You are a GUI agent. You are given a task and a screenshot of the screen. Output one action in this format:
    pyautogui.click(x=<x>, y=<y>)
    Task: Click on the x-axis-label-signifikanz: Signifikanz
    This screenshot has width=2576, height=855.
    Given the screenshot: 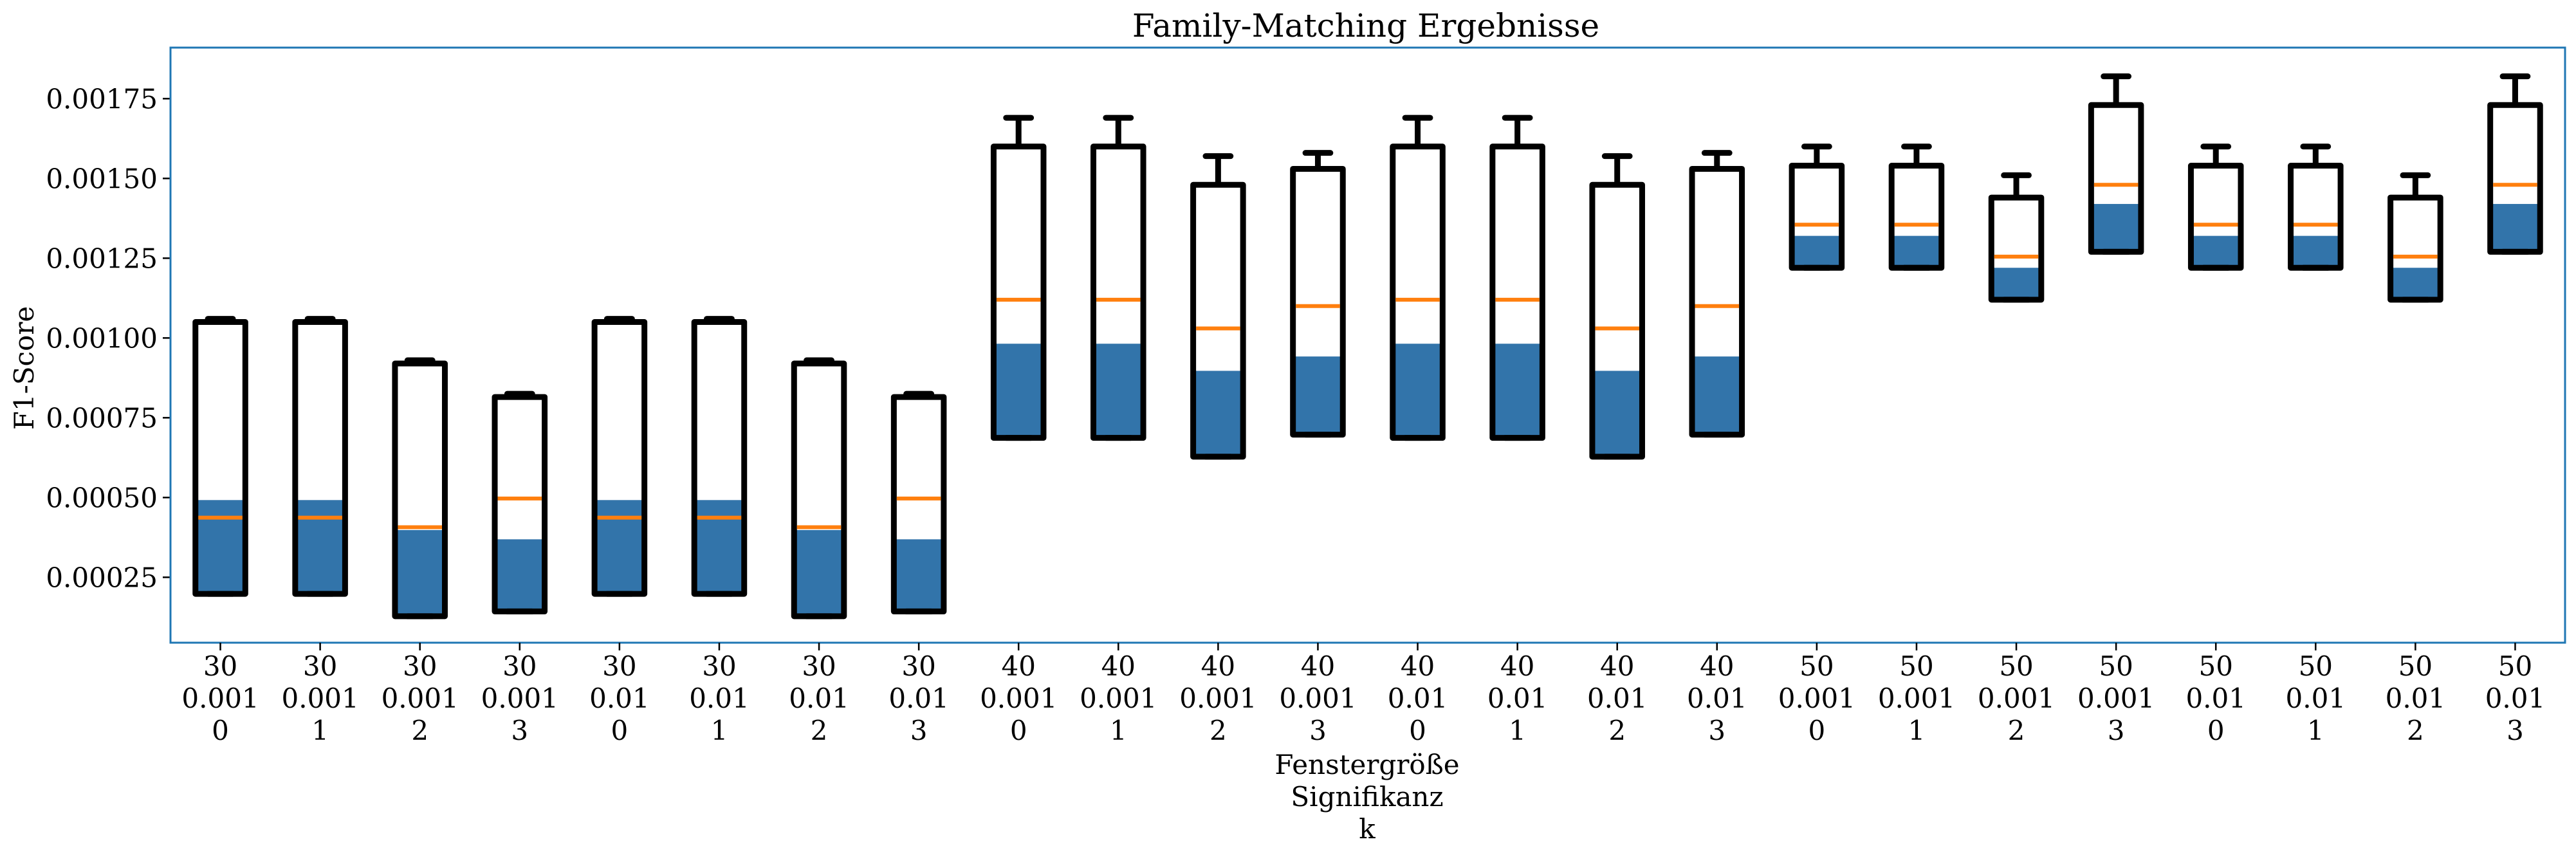 What is the action you would take?
    pyautogui.click(x=1367, y=797)
    